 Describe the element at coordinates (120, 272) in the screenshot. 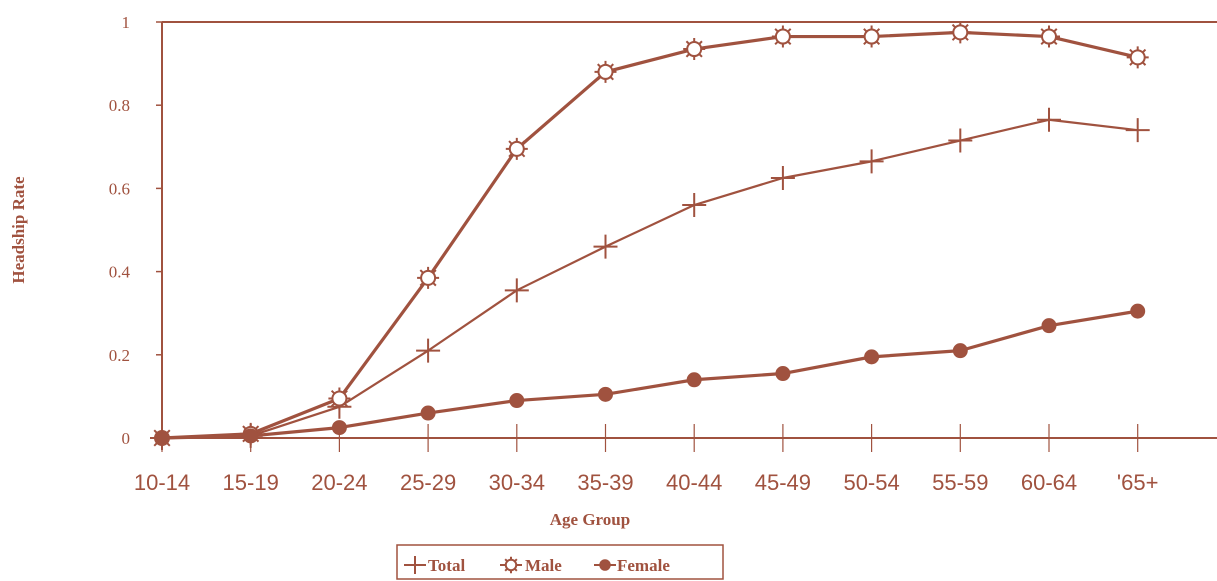

I see `y-tick-label: 0.4` at that location.